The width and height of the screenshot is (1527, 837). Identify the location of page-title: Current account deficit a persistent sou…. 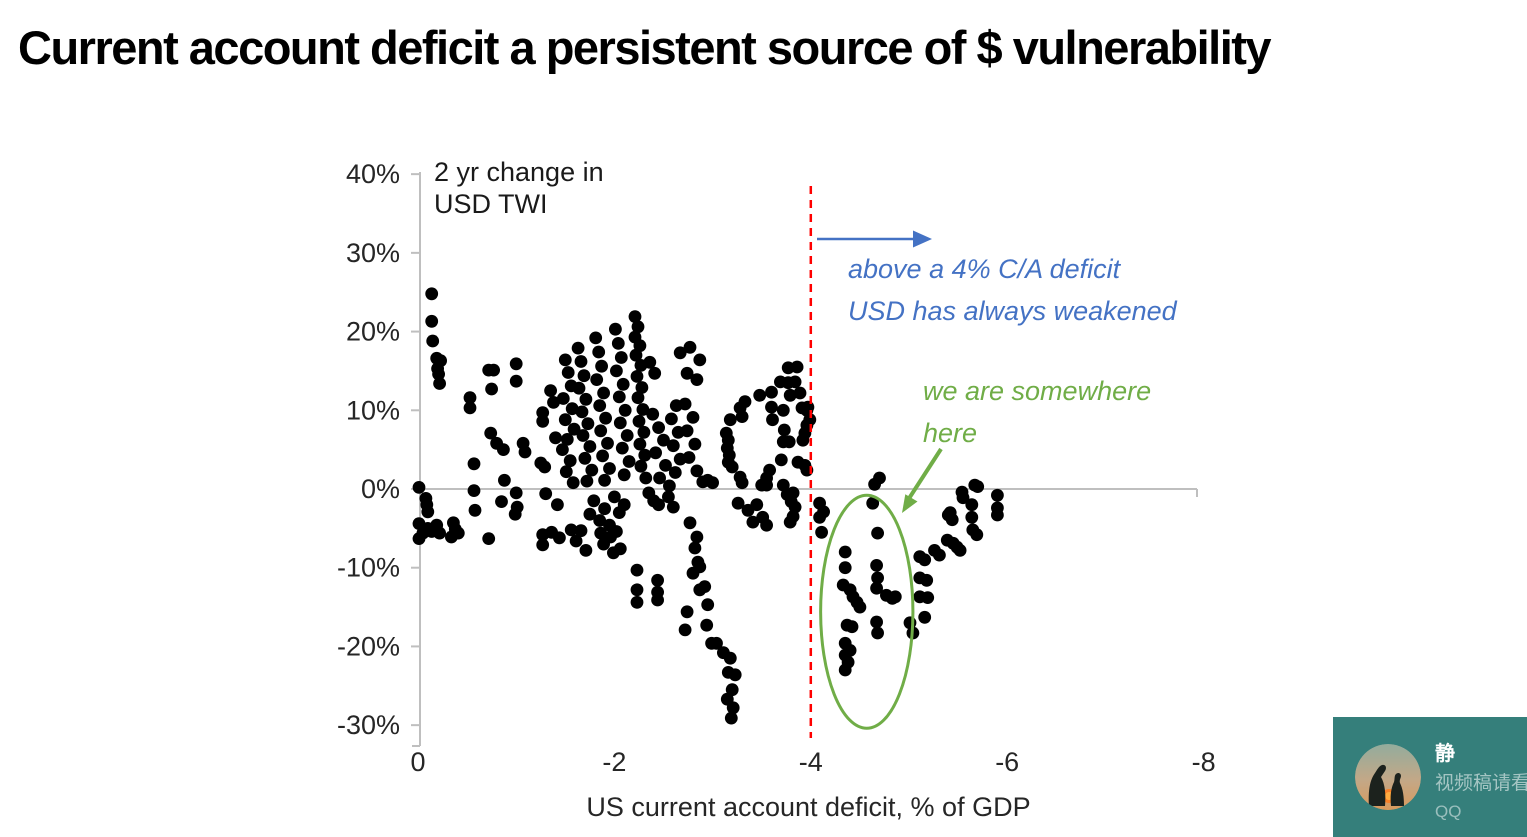
(645, 47).